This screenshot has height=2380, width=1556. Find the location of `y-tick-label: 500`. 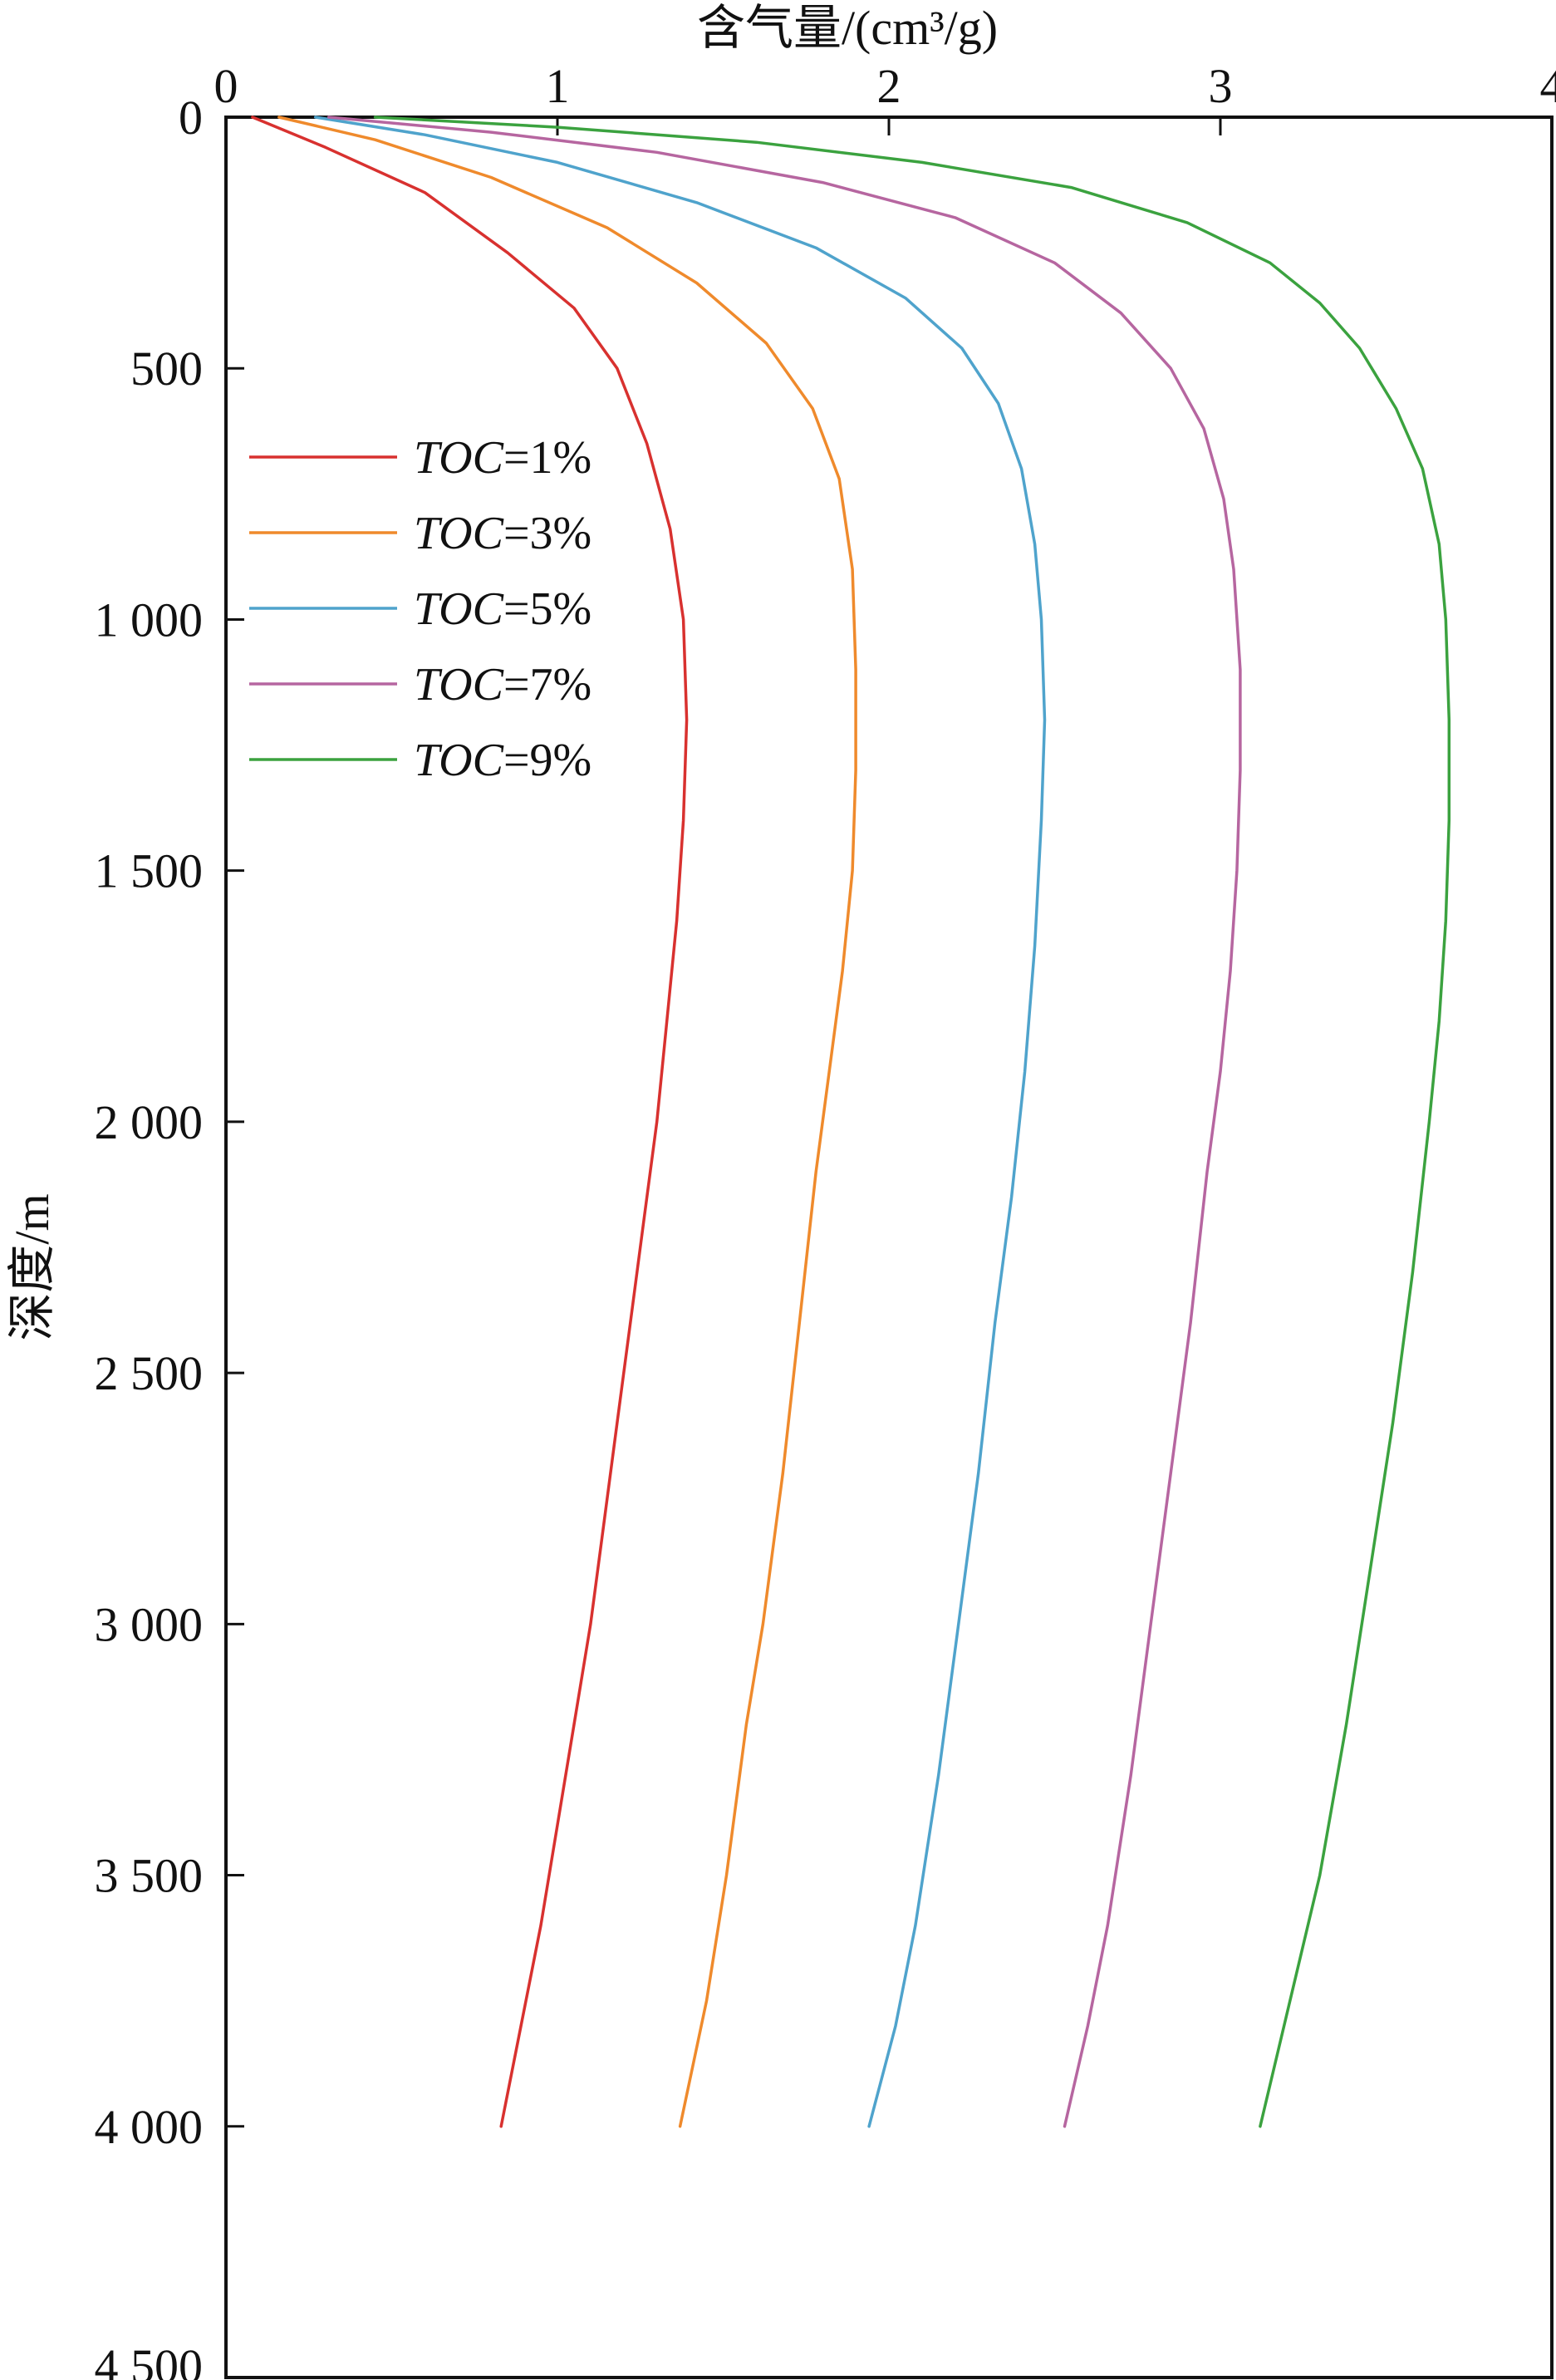

y-tick-label: 500 is located at coordinates (166, 369).